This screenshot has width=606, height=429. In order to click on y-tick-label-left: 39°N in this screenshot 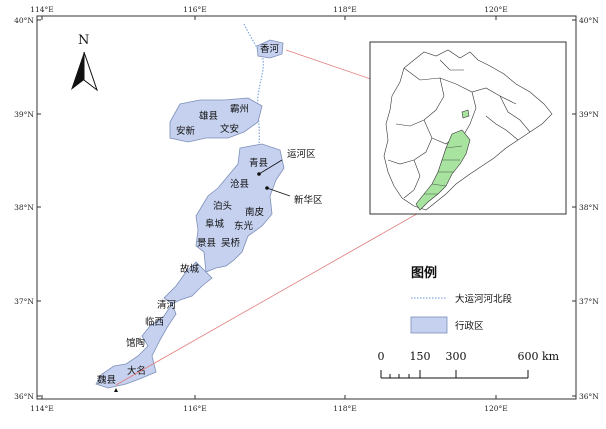, I will do `click(24, 114)`.